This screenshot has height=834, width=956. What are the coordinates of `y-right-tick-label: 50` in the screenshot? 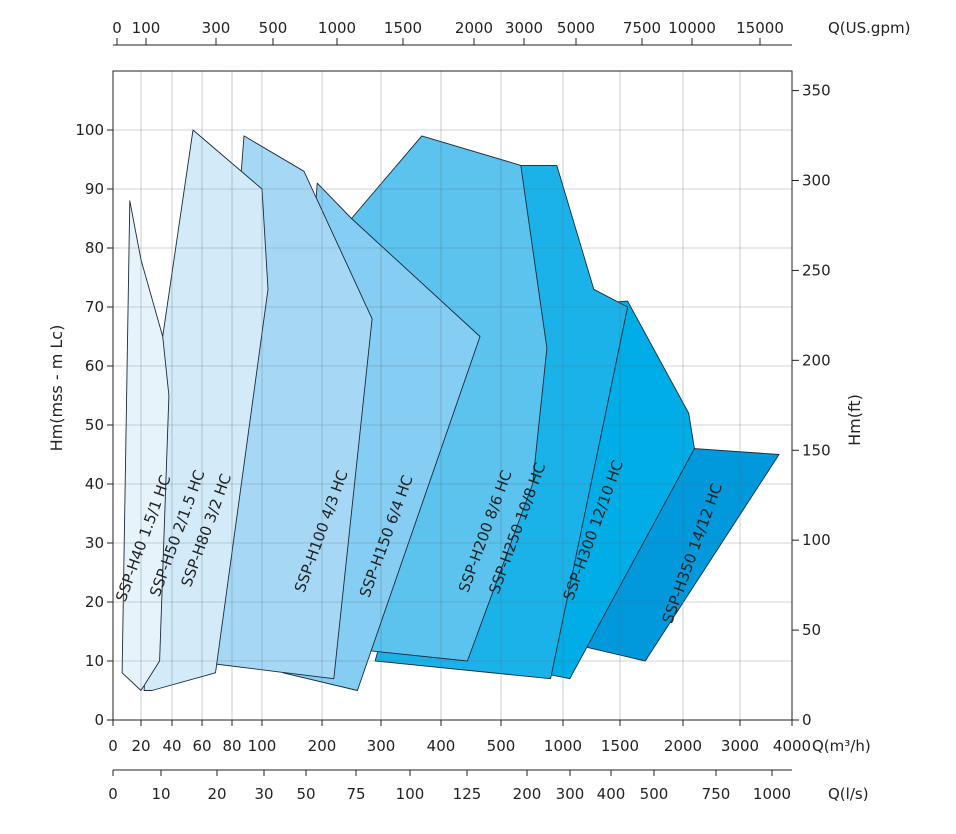 It's located at (811, 630).